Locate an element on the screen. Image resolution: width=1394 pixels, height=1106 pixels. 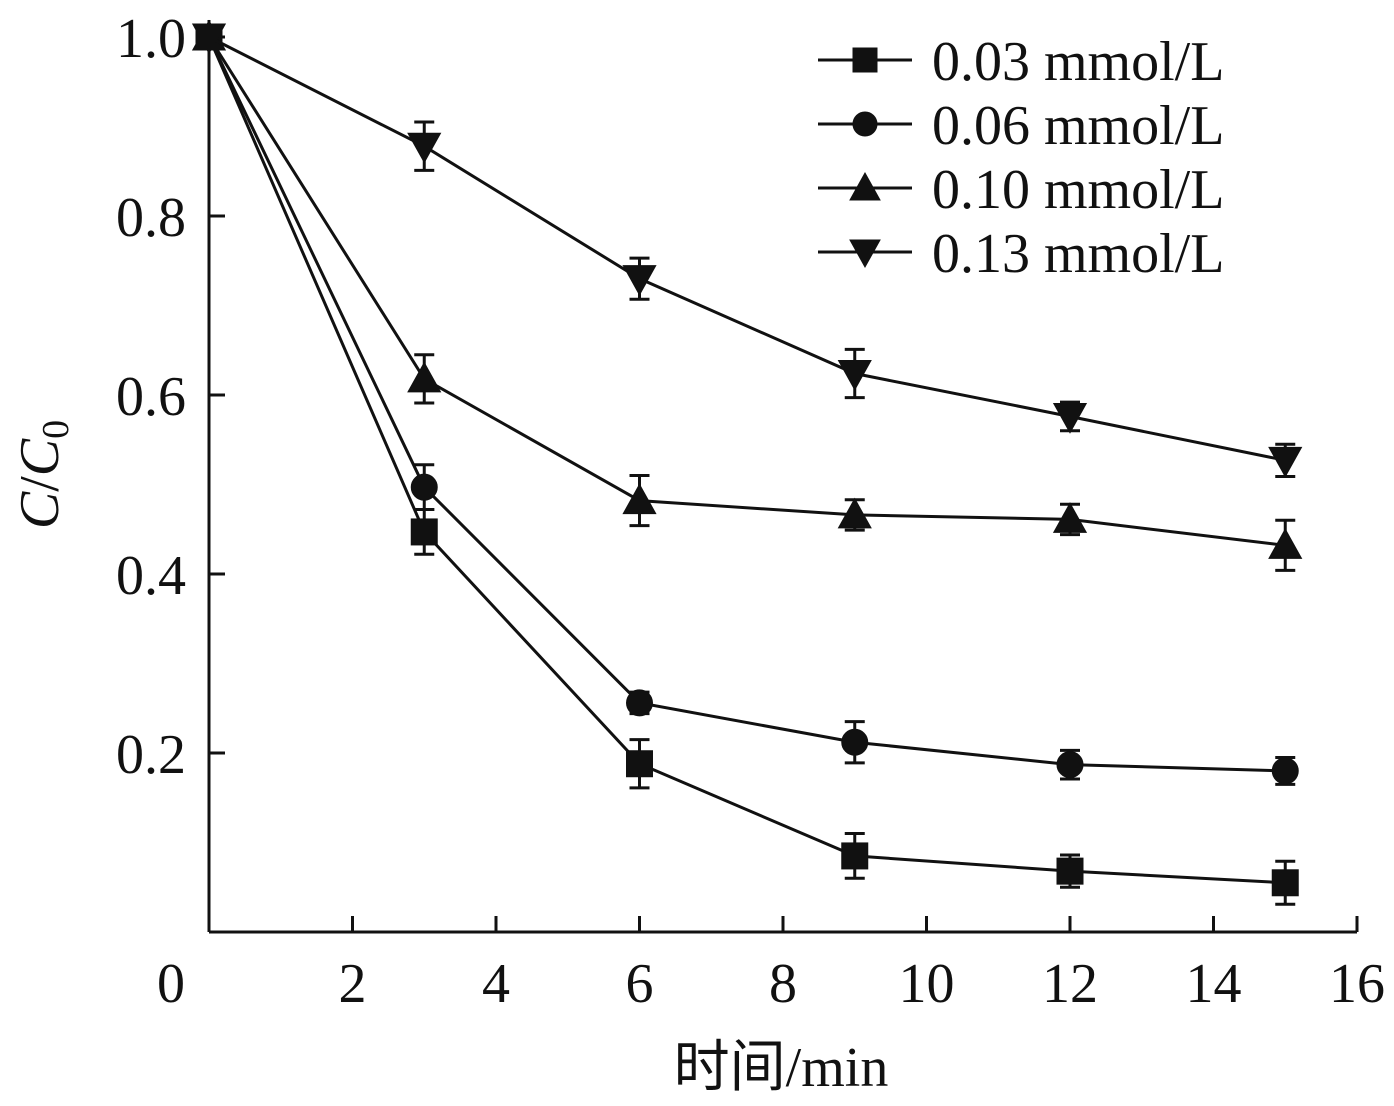
legend-item: 0.10 mmol/L is located at coordinates (1021, 190).